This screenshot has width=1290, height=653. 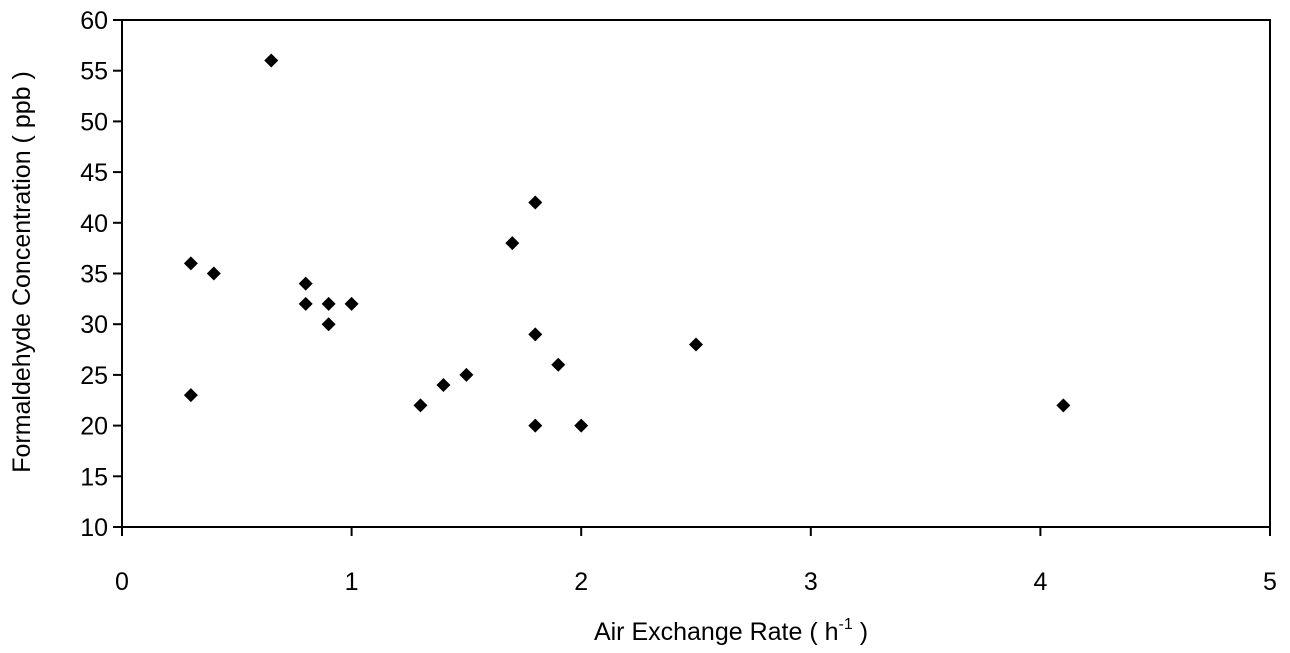 What do you see at coordinates (122, 582) in the screenshot?
I see `x-tick-label: 0` at bounding box center [122, 582].